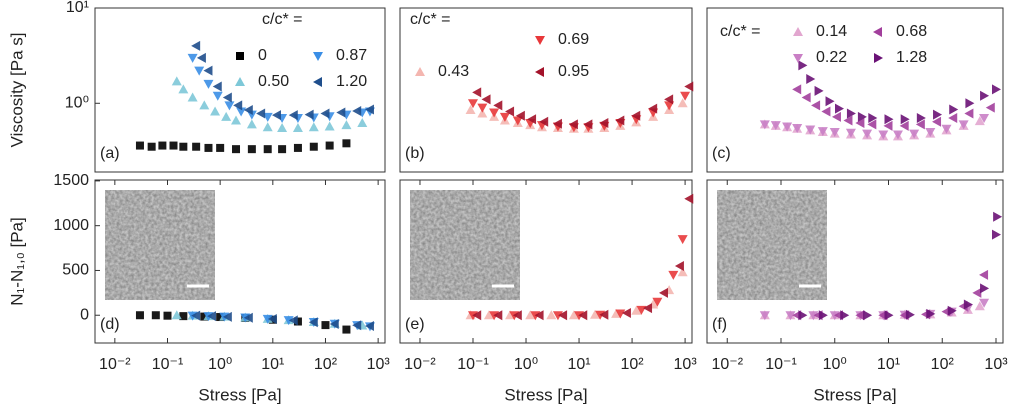 Image resolution: width=1016 pixels, height=418 pixels. I want to click on legend-label: 0.68, so click(911, 31).